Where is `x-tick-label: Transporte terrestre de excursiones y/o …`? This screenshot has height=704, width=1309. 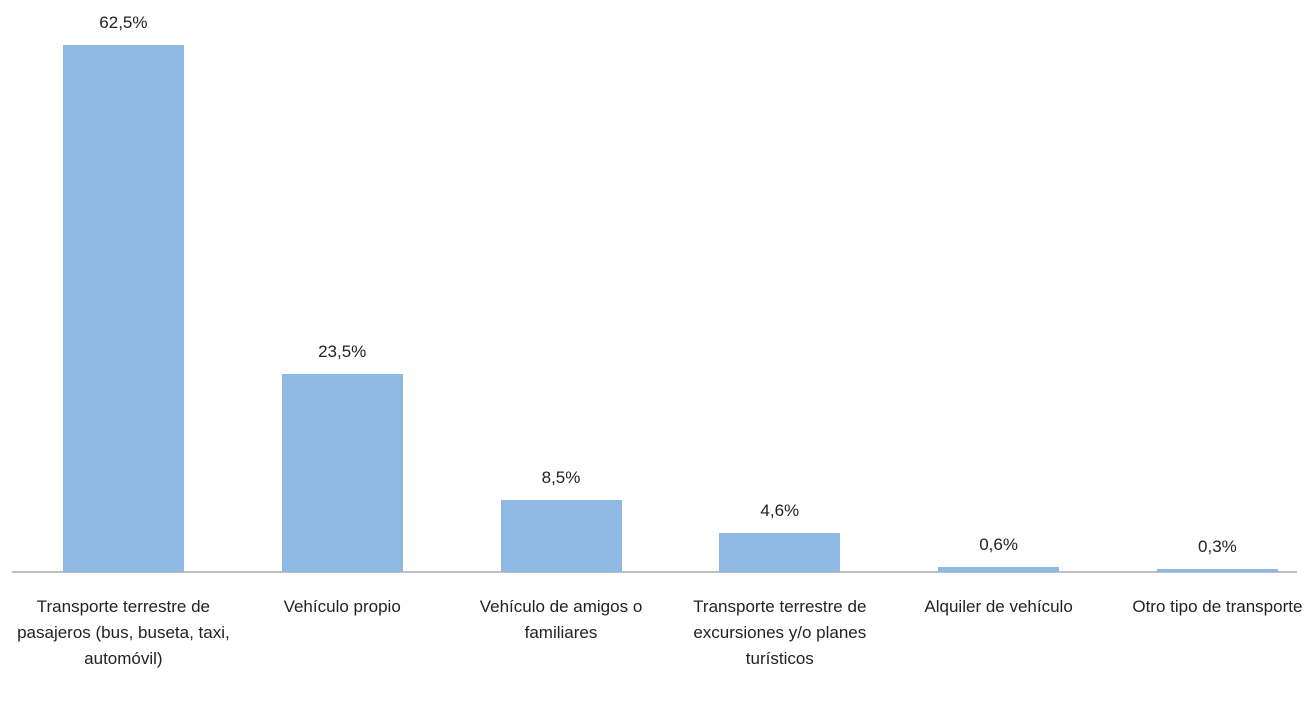 x-tick-label: Transporte terrestre de excursiones y/o … is located at coordinates (780, 632).